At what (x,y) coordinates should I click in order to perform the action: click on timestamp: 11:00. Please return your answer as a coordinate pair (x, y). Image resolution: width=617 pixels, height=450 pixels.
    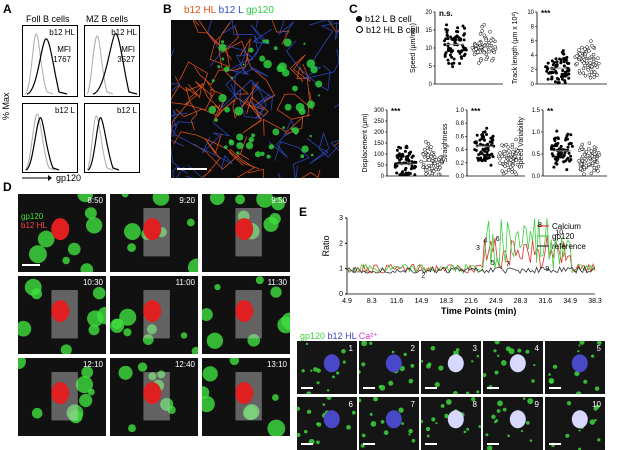
    Looking at the image, I should click on (185, 282).